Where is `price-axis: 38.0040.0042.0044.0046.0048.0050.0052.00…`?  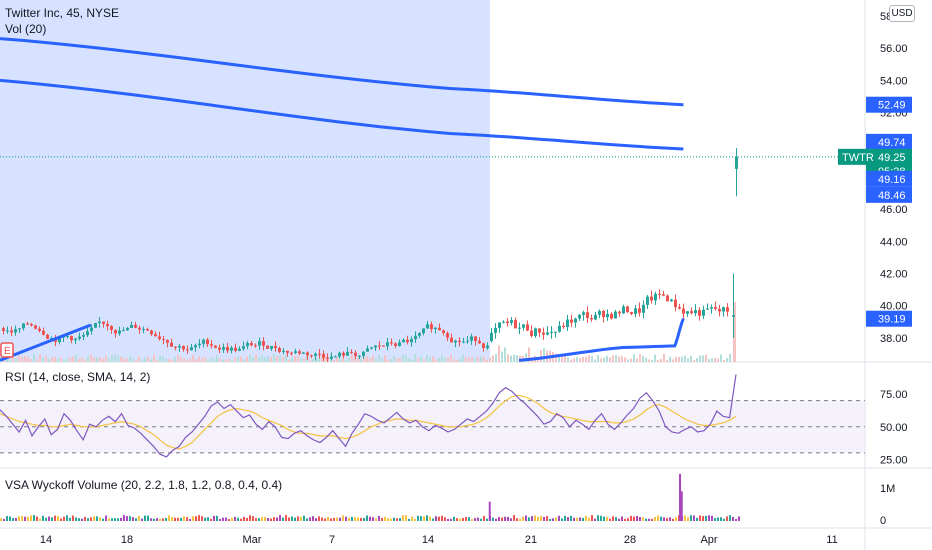
price-axis: 38.0040.0042.0044.0046.0048.0050.0052.00… is located at coordinates (875, 269).